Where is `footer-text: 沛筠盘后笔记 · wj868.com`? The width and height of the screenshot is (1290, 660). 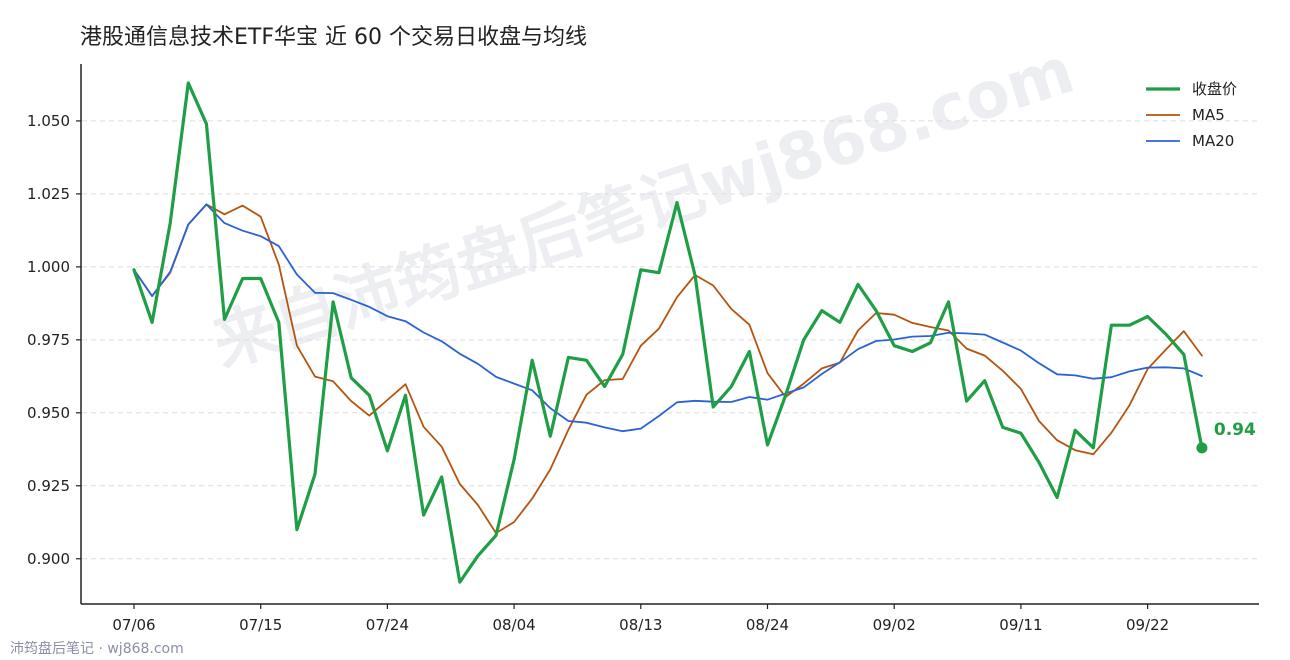 footer-text: 沛筠盘后笔记 · wj868.com is located at coordinates (97, 648).